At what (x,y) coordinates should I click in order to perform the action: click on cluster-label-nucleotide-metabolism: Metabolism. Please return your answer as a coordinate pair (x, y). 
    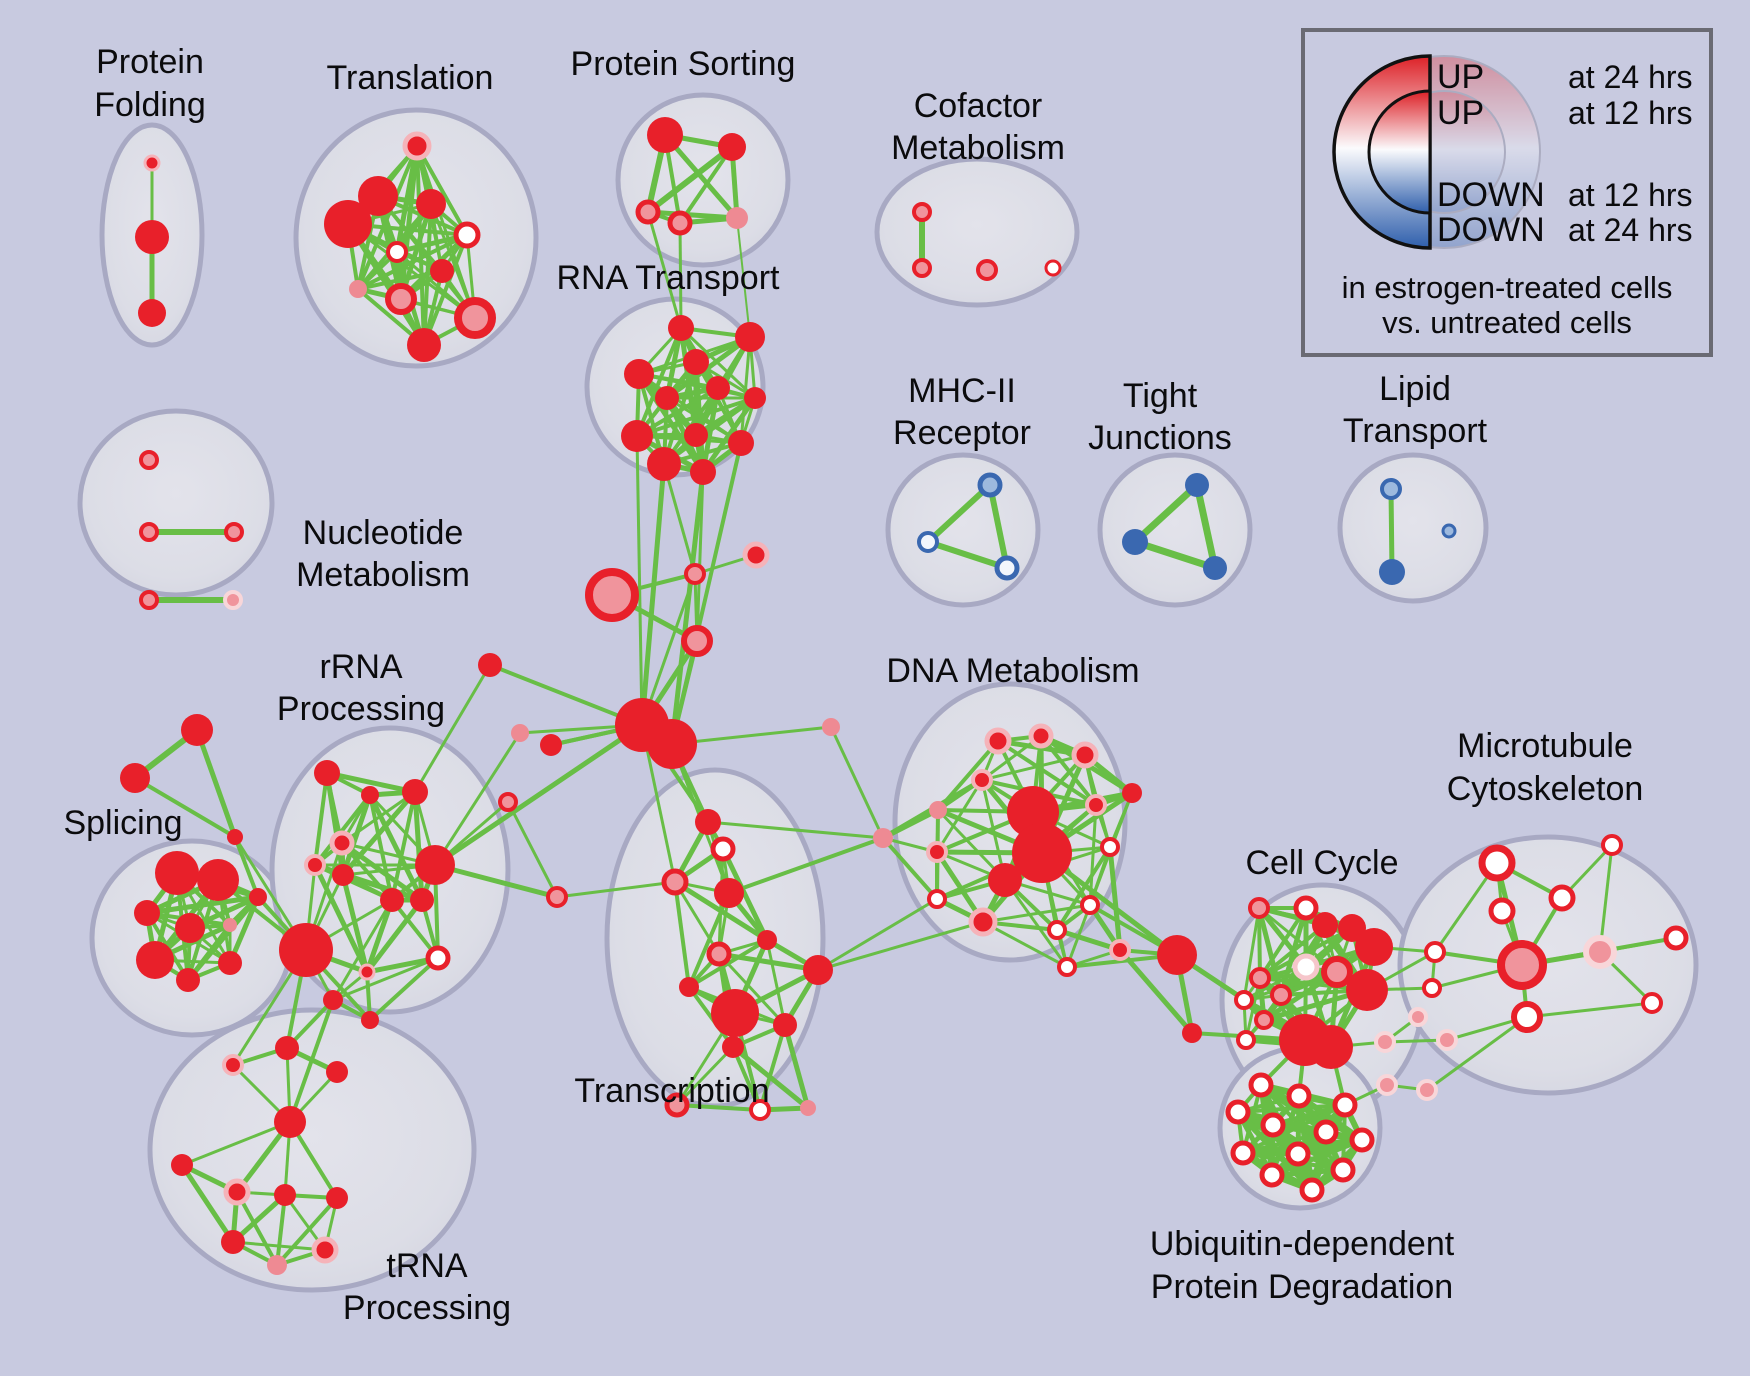
    Looking at the image, I should click on (383, 575).